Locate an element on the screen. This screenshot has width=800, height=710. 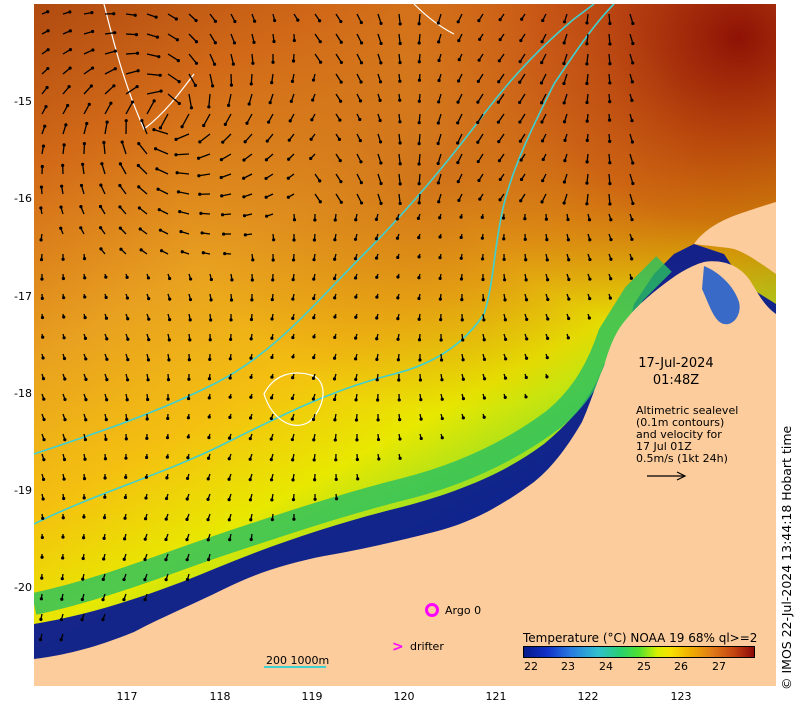
colorbar-tick: 23 is located at coordinates (568, 666).